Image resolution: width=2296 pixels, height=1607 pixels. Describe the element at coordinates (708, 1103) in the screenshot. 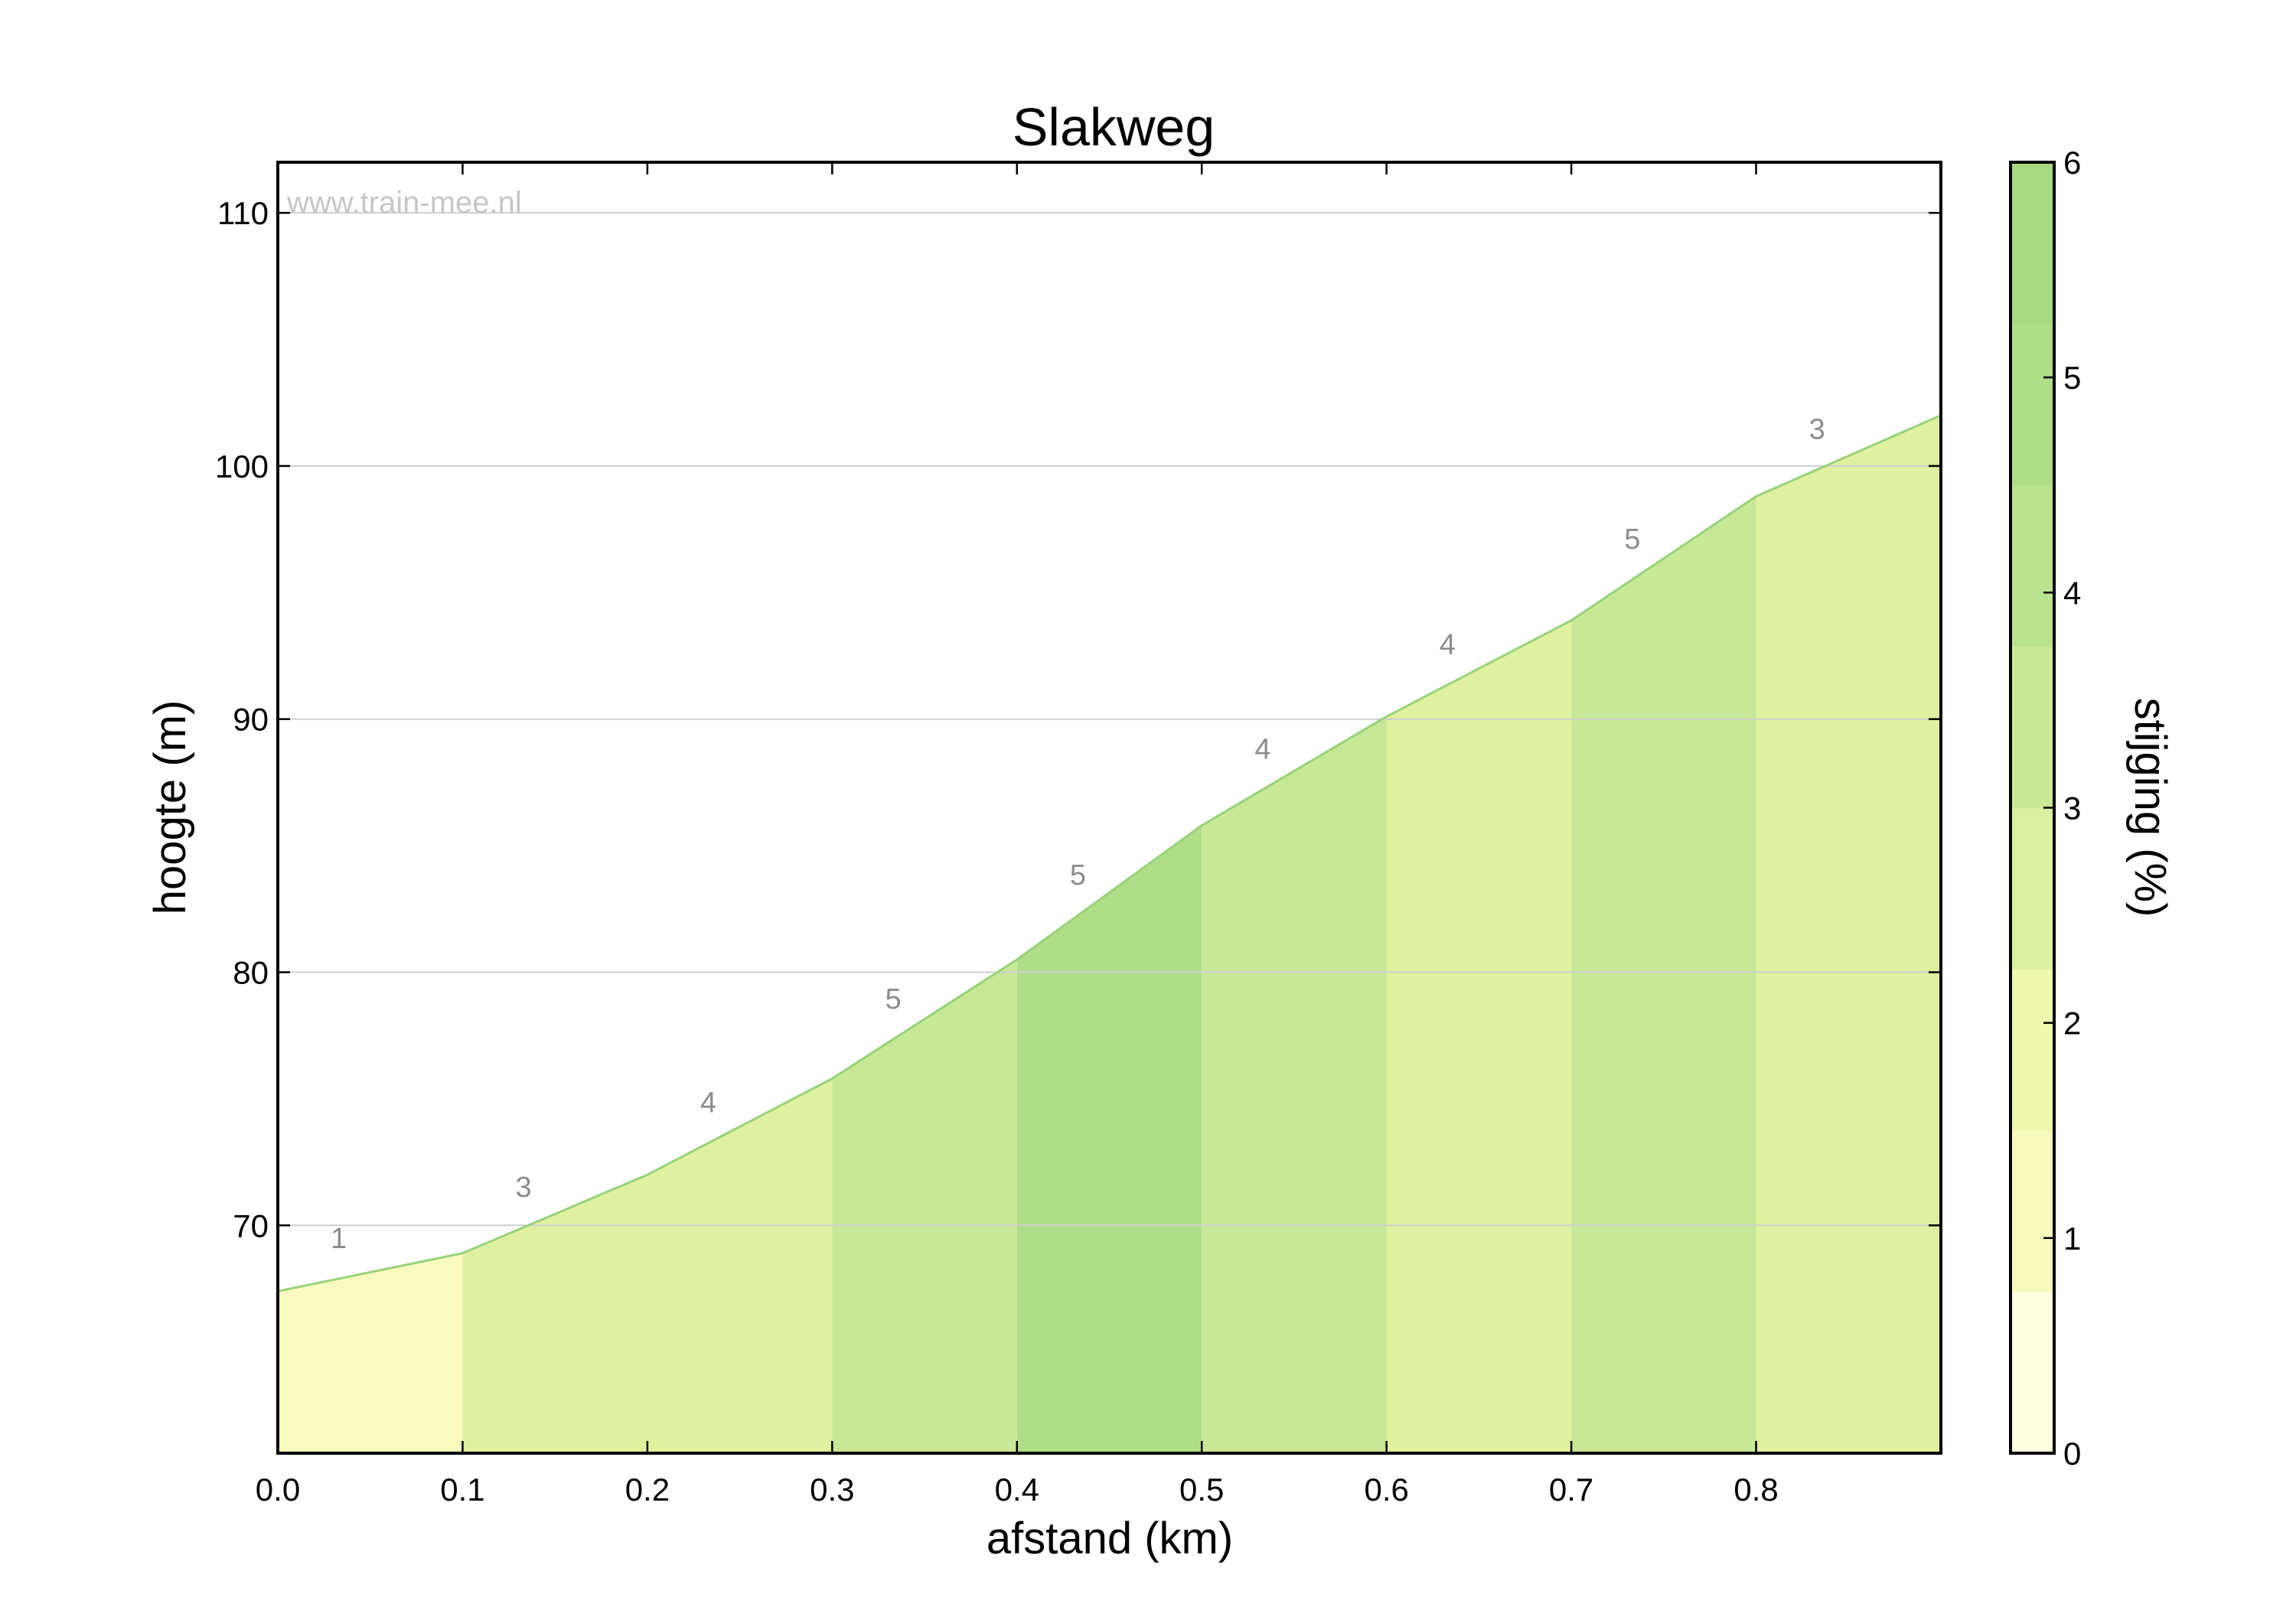

I see `grade-label-3: 4` at that location.